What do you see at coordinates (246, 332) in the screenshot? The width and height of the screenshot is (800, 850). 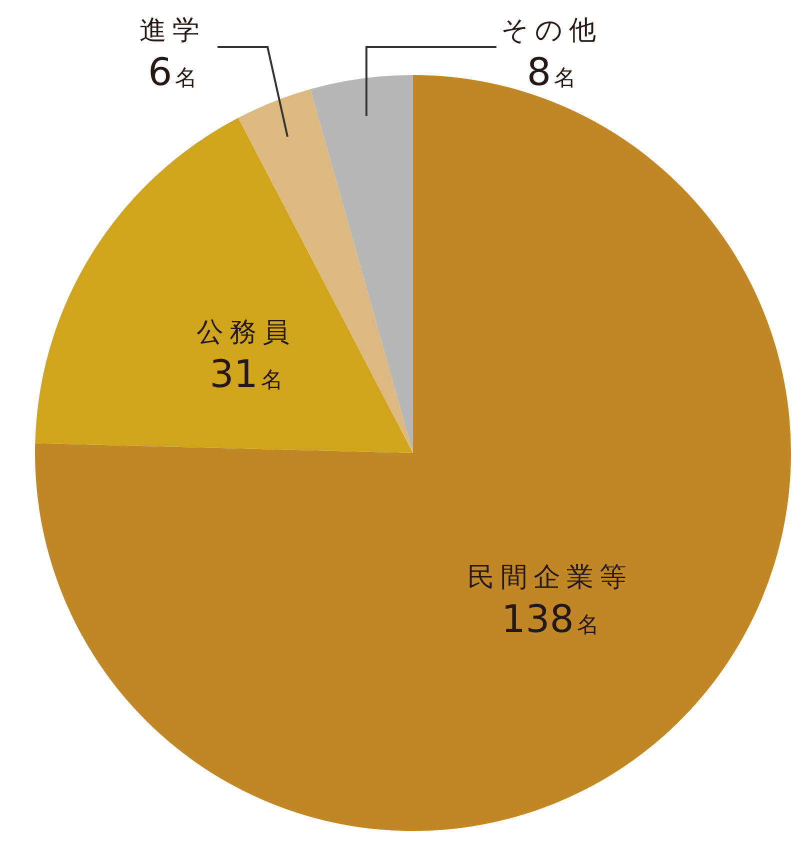 I see `slice-label: 公務員` at bounding box center [246, 332].